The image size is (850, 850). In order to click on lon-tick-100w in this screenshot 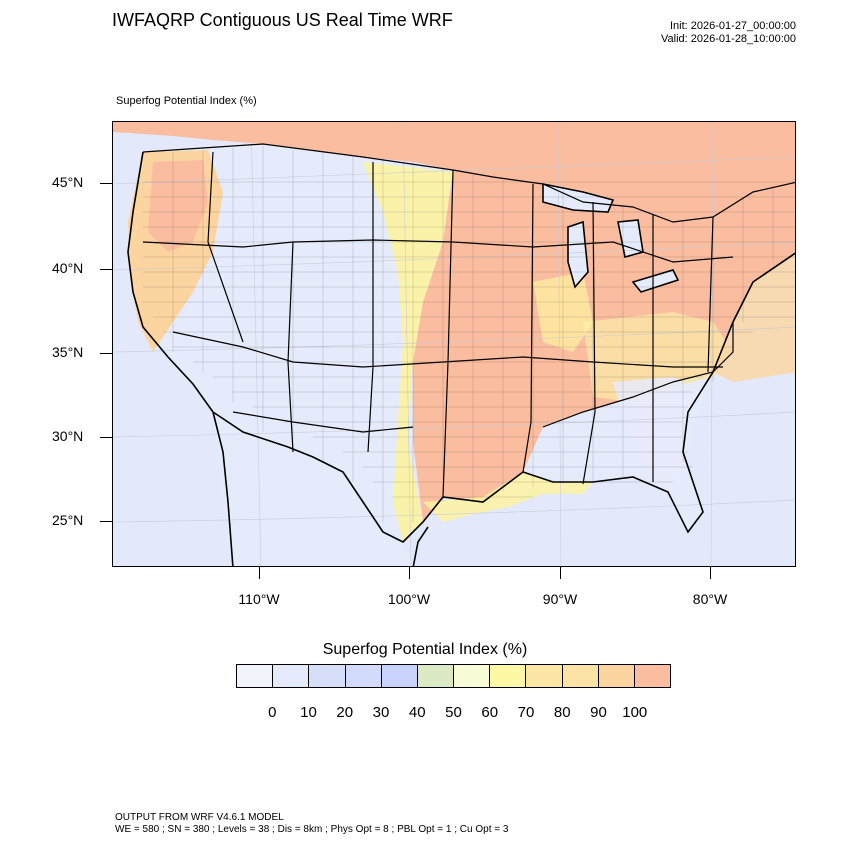, I will do `click(409, 573)`.